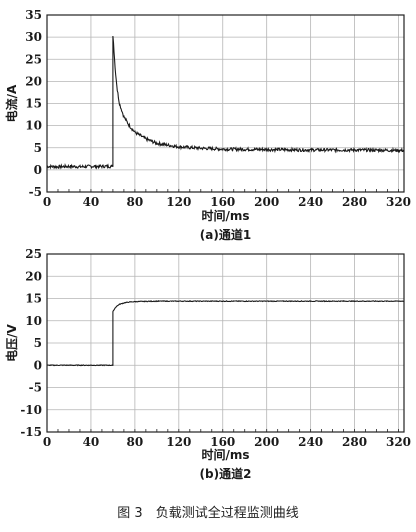 Image resolution: width=416 pixels, height=532 pixels. What do you see at coordinates (11, 103) in the screenshot?
I see `y-axis-label: 电流/A` at bounding box center [11, 103].